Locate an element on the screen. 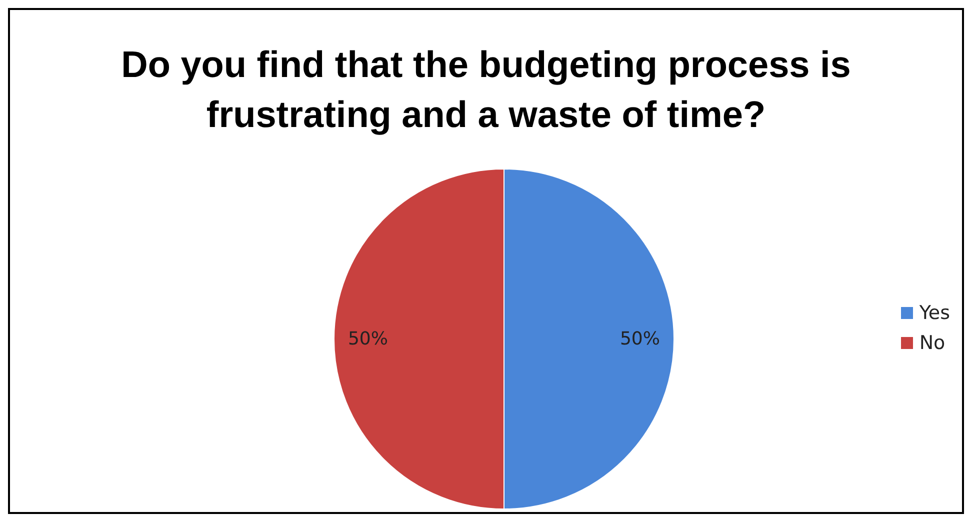 This screenshot has width=972, height=524. chart-title: Do you find that the budgeting process is frustrating and a waste of time? is located at coordinates (486, 90).